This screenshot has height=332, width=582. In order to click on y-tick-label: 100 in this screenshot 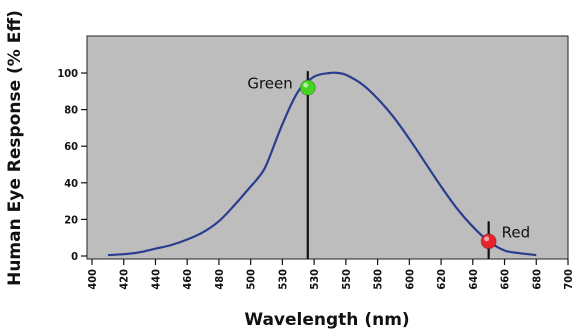, I will do `click(67, 73)`.